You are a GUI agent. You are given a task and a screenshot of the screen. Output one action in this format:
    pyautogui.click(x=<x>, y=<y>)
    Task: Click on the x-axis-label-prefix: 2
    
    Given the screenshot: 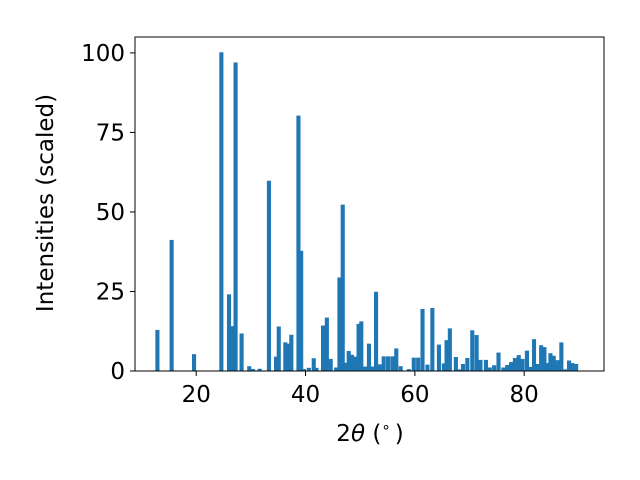 What is the action you would take?
    pyautogui.click(x=343, y=434)
    